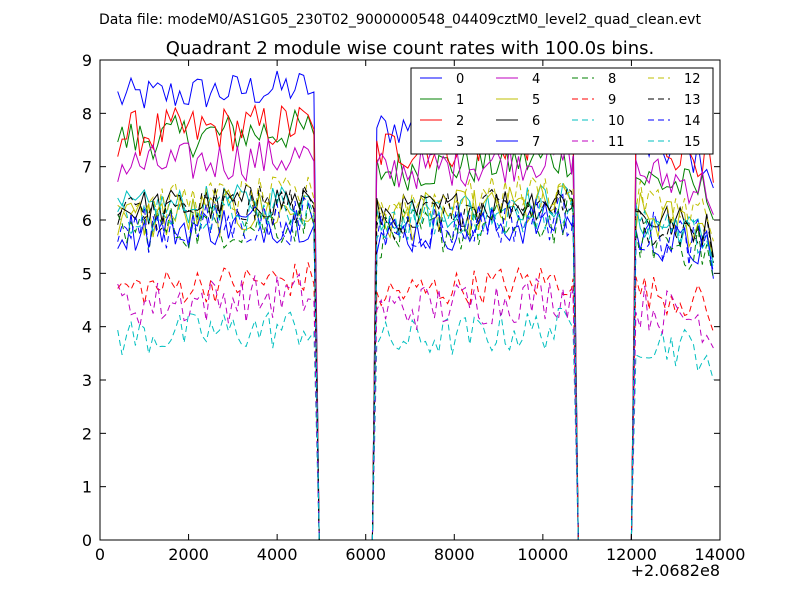 This screenshot has width=800, height=600. I want to click on legend-label: 2, so click(460, 121).